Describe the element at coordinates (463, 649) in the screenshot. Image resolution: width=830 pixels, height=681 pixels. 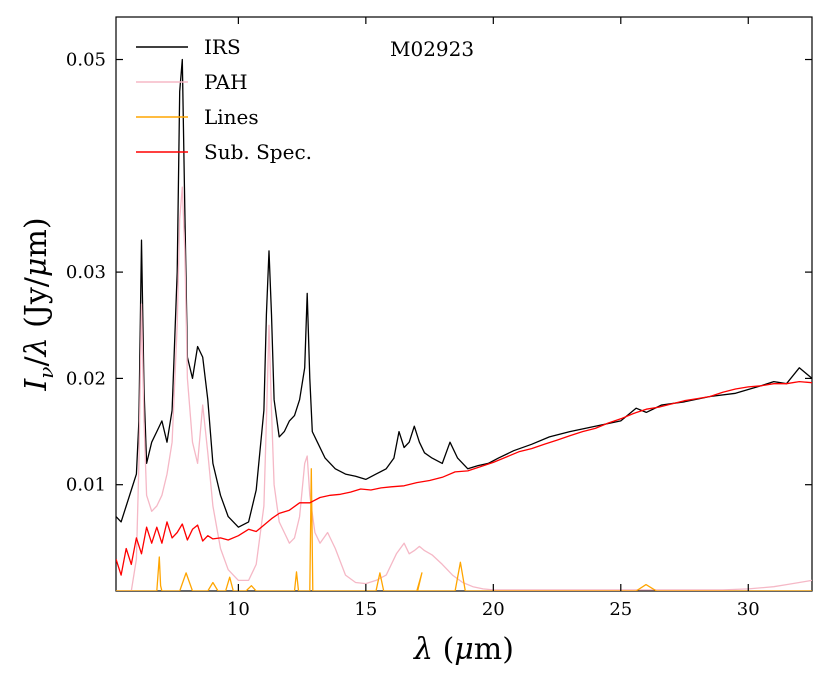
I see `x-axis-label: λ (μm)` at that location.